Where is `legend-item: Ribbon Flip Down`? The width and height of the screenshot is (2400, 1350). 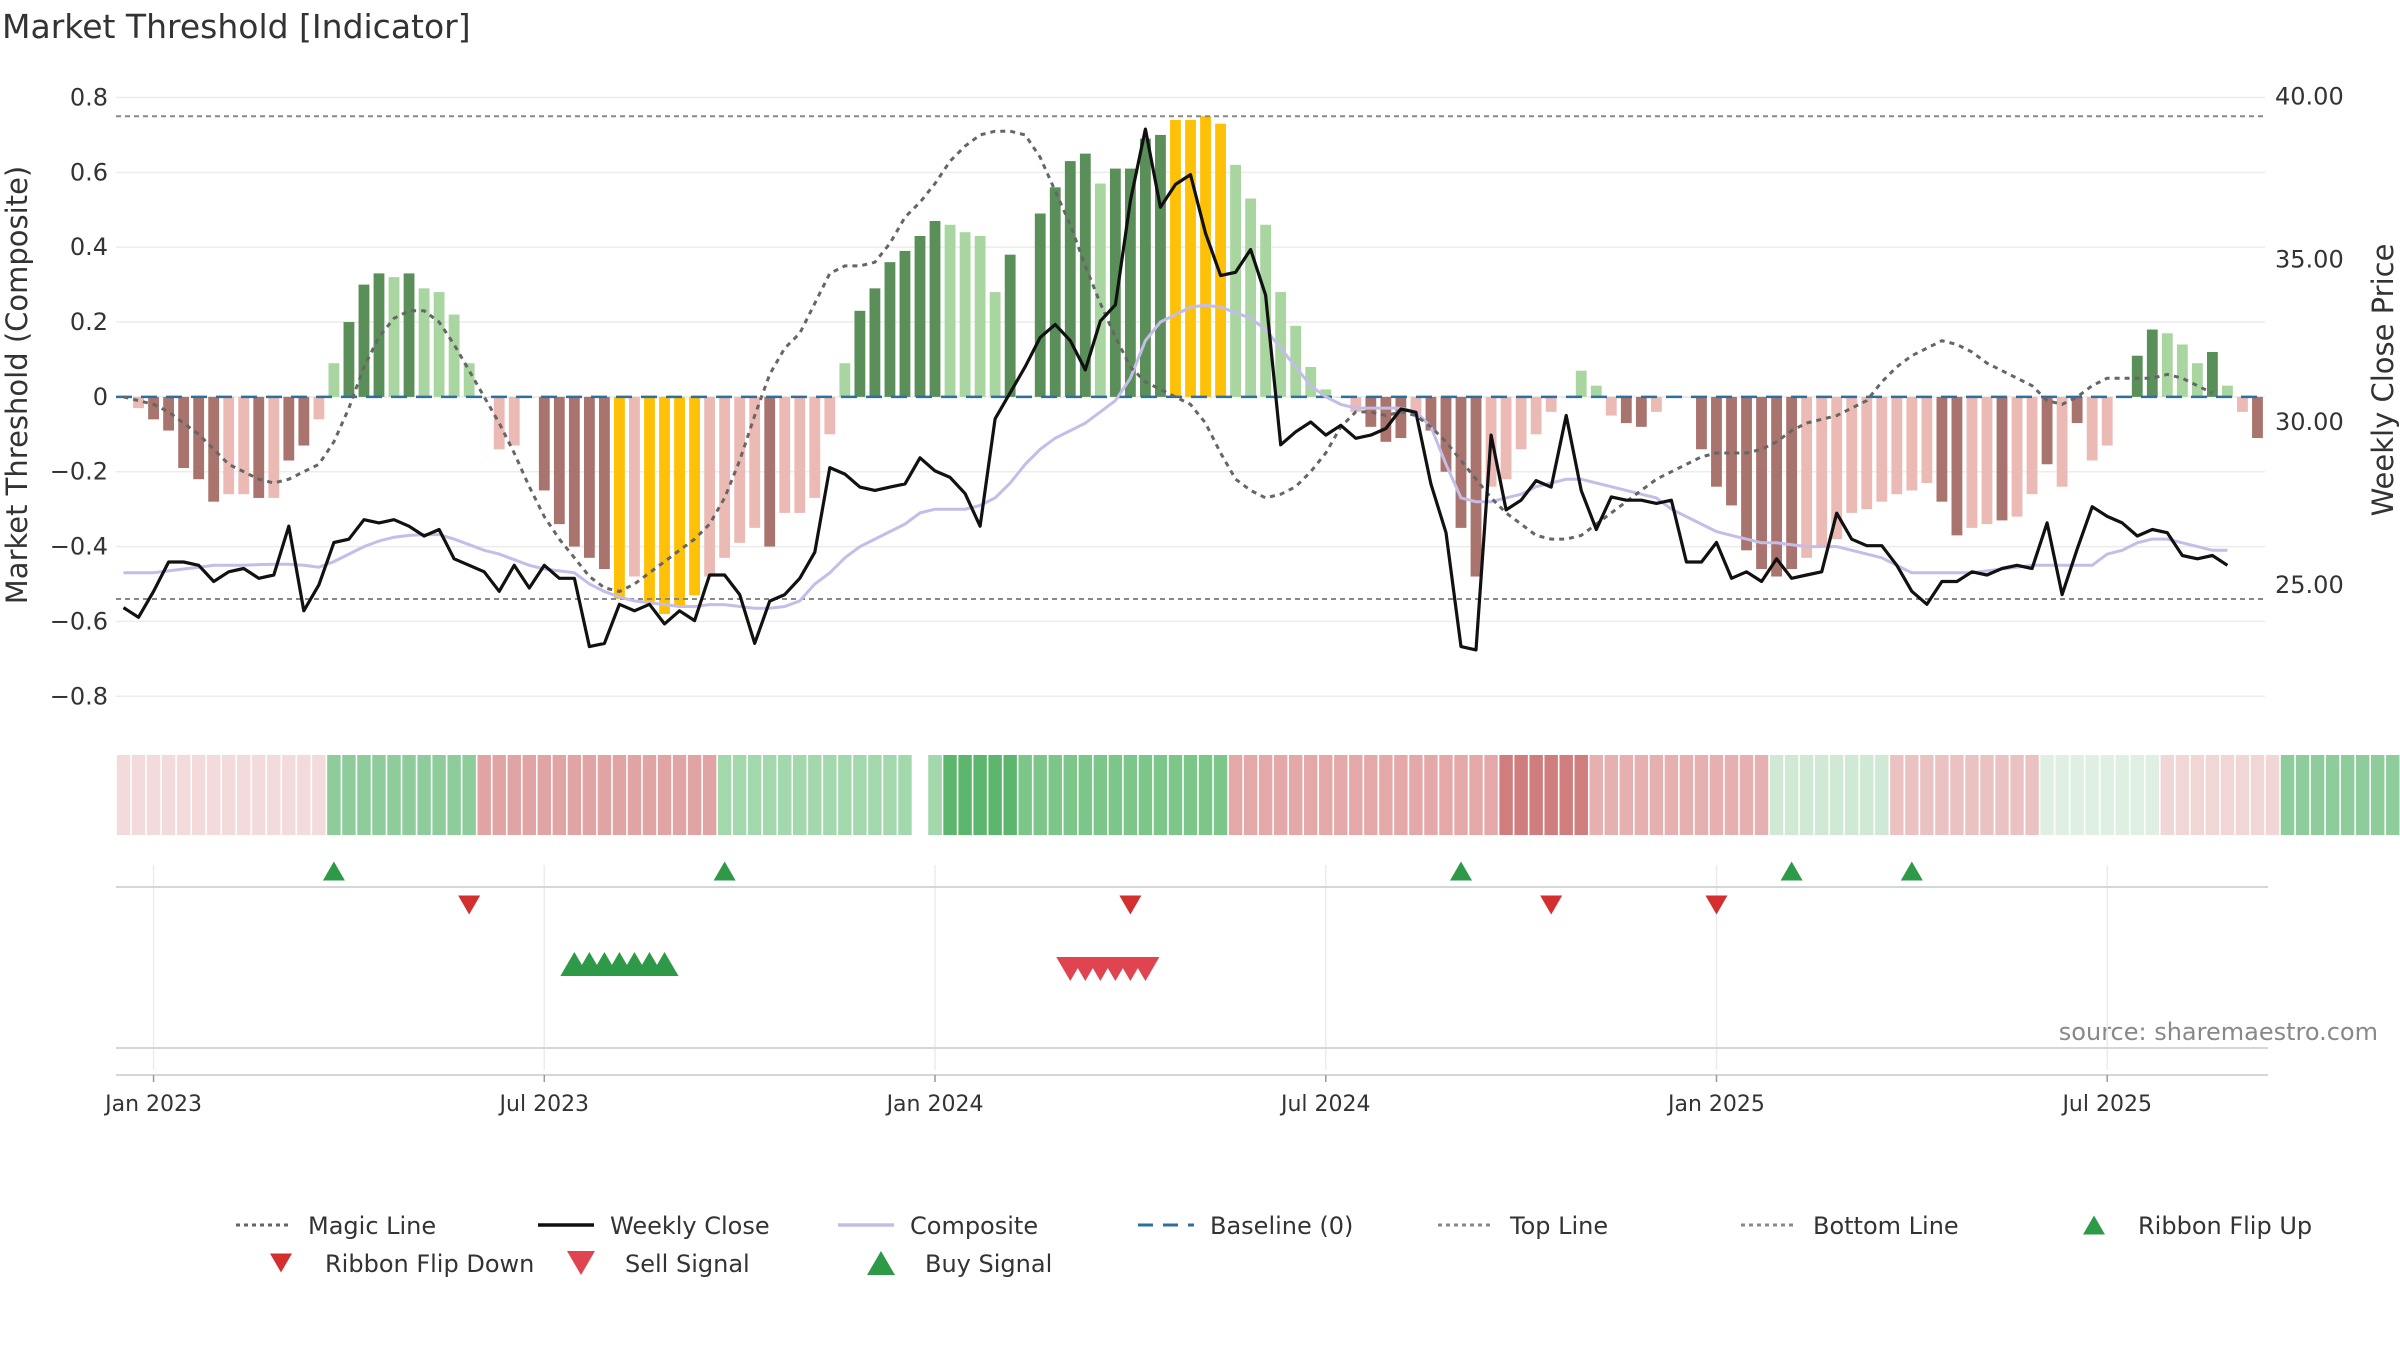 legend-item: Ribbon Flip Down is located at coordinates (402, 1264).